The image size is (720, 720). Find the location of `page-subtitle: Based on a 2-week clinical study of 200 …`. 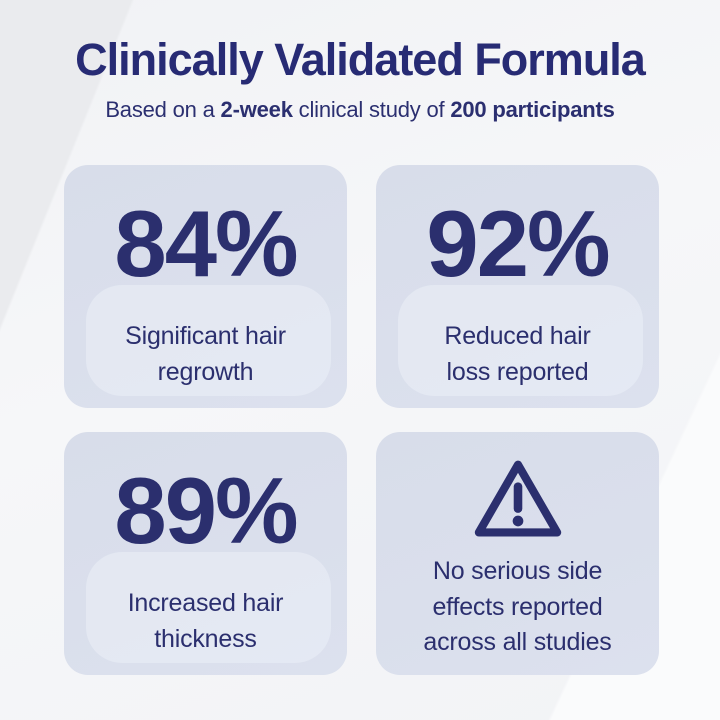

page-subtitle: Based on a 2-week clinical study of 200 … is located at coordinates (360, 110).